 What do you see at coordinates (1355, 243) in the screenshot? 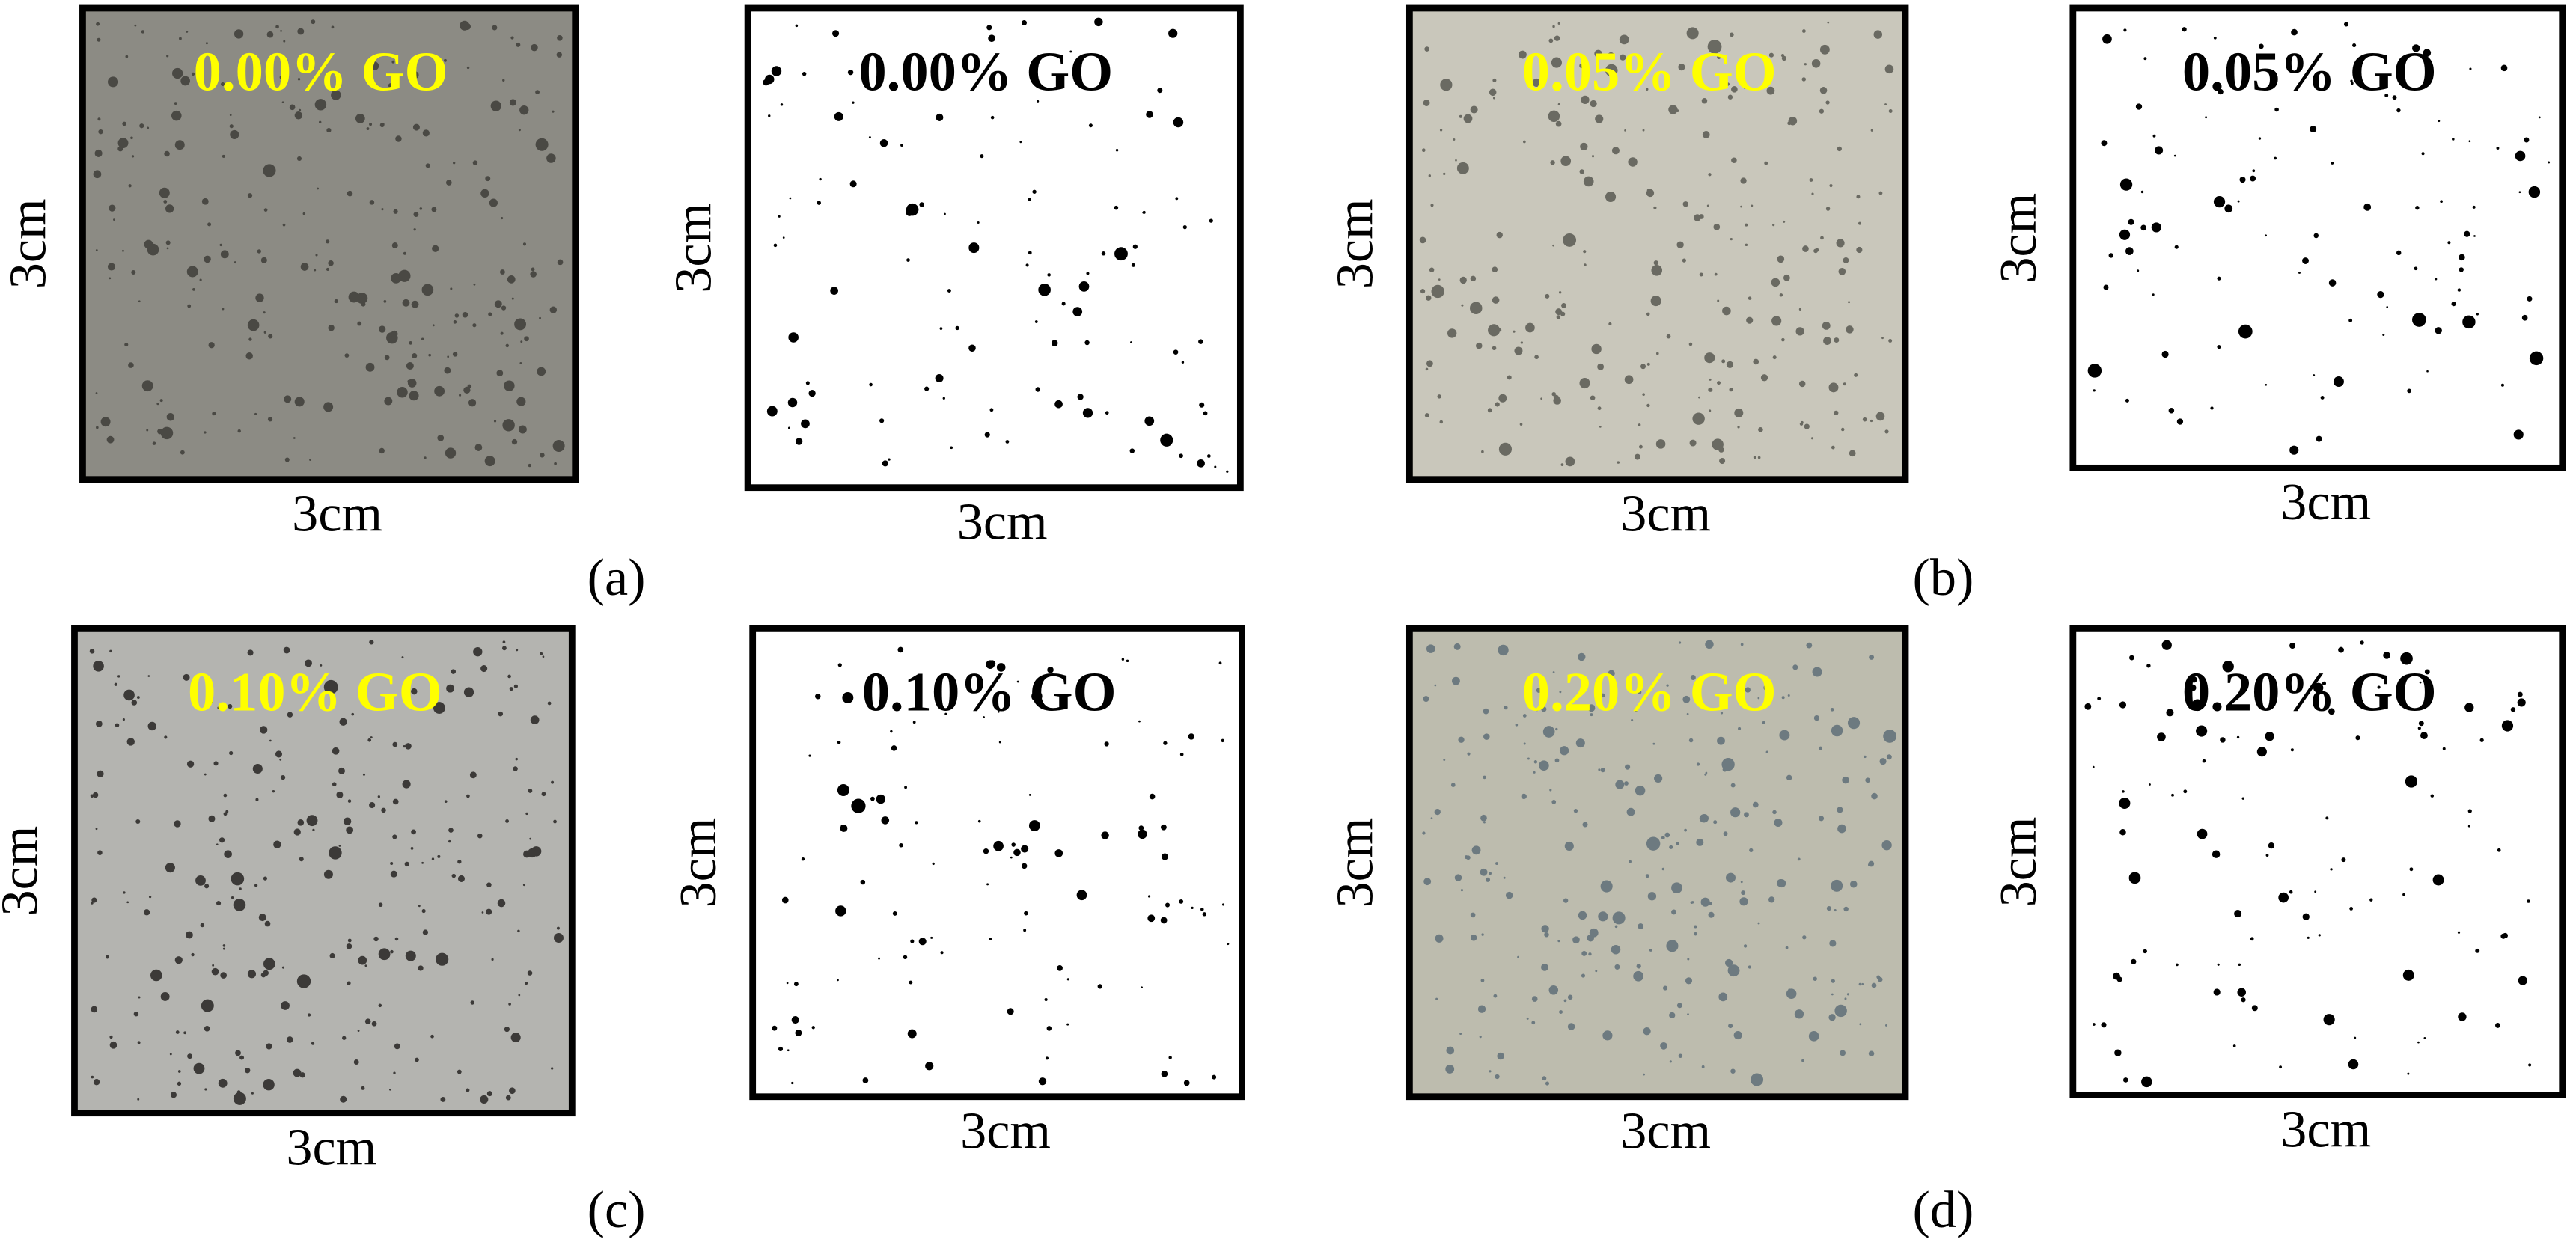
I see `height-label: 3cm` at bounding box center [1355, 243].